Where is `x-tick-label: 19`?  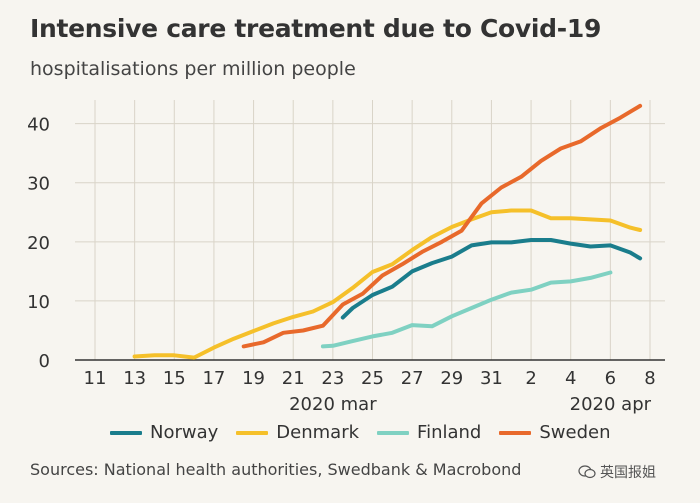
x-tick-label: 19 is located at coordinates (253, 378).